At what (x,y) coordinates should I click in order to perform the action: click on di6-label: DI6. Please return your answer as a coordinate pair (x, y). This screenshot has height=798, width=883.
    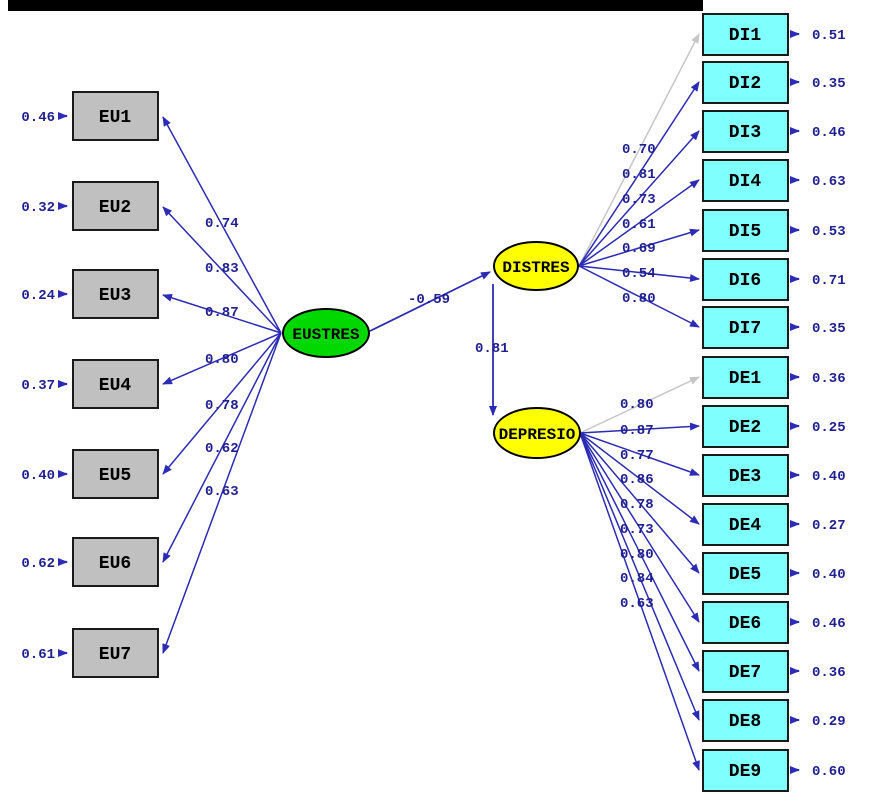
    Looking at the image, I should click on (745, 281).